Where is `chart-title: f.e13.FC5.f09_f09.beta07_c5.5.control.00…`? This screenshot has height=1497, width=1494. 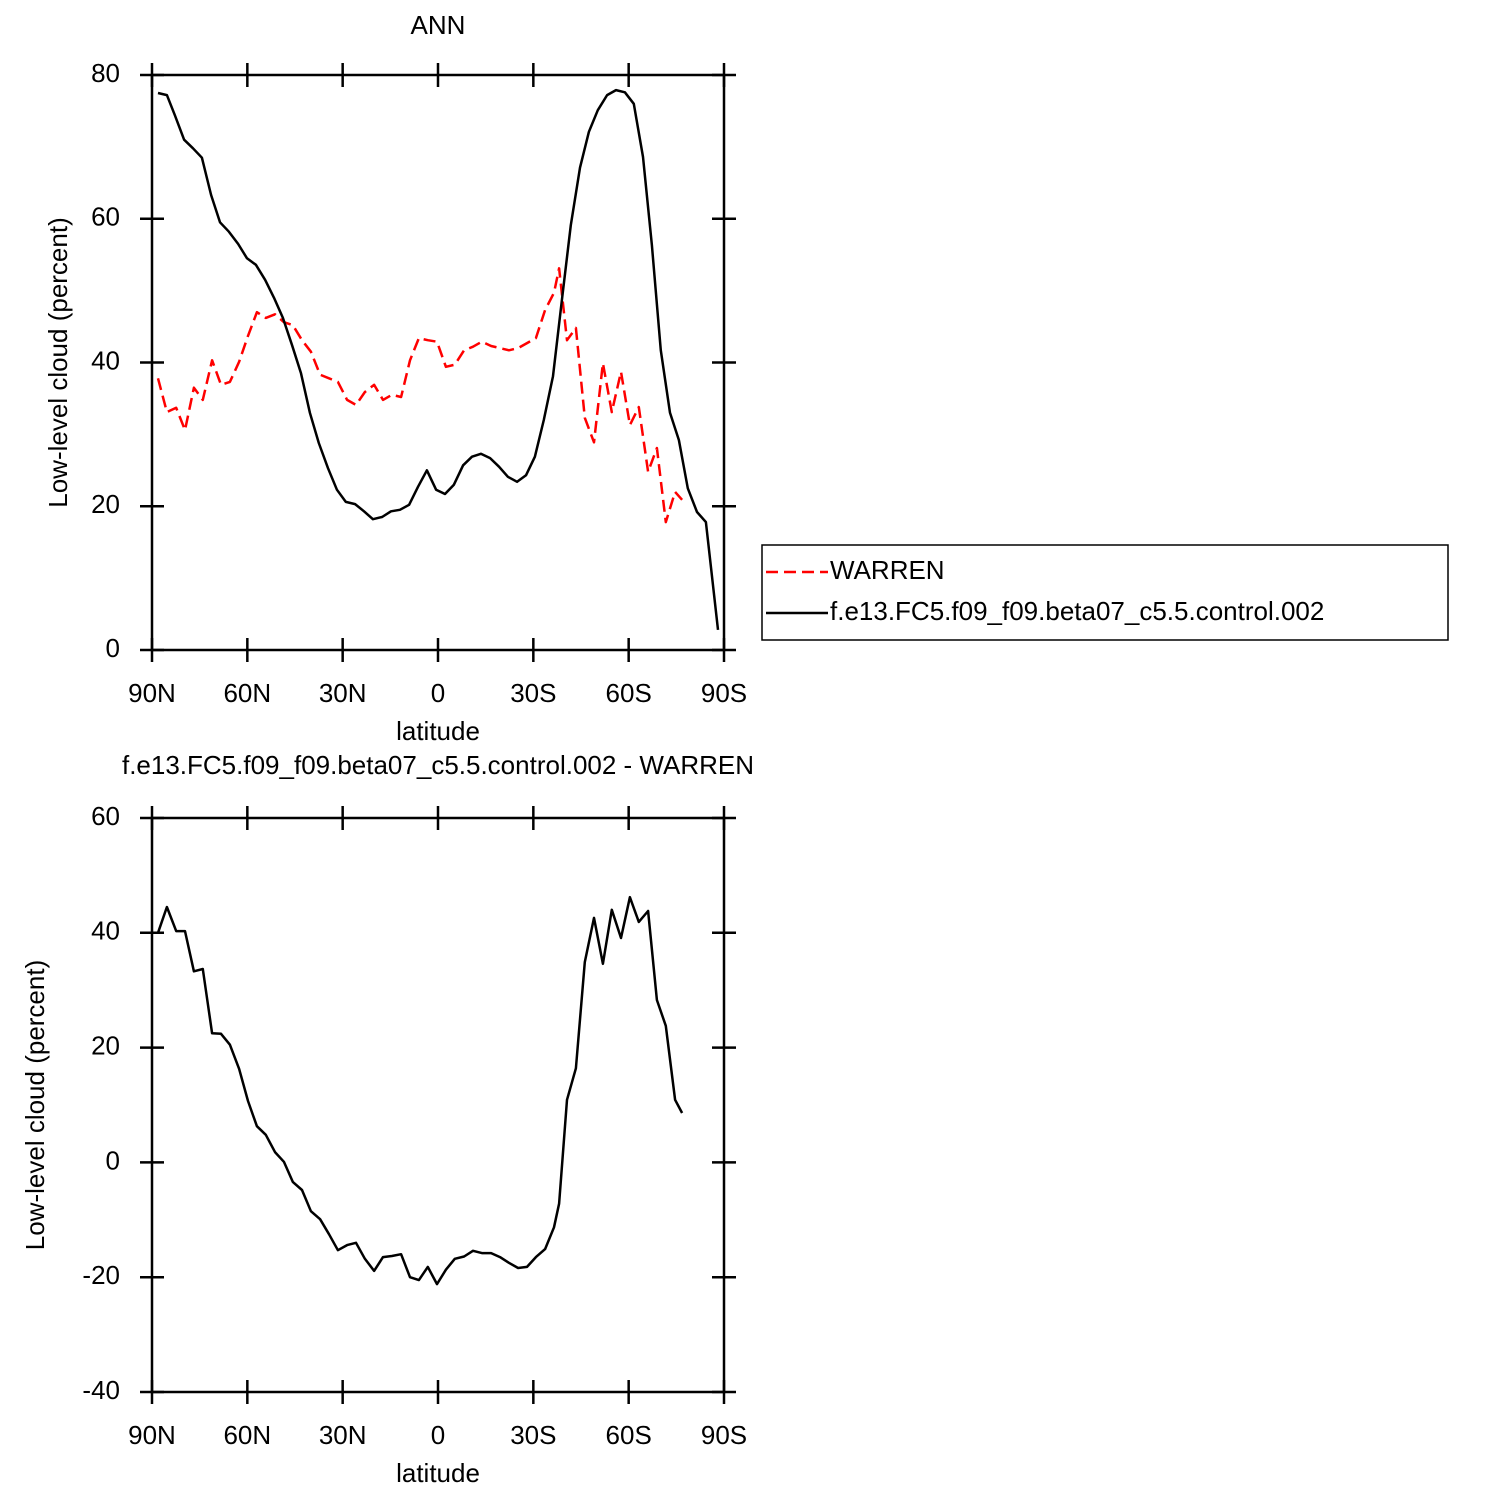
chart-title: f.e13.FC5.f09_f09.beta07_c5.5.control.00… is located at coordinates (438, 765).